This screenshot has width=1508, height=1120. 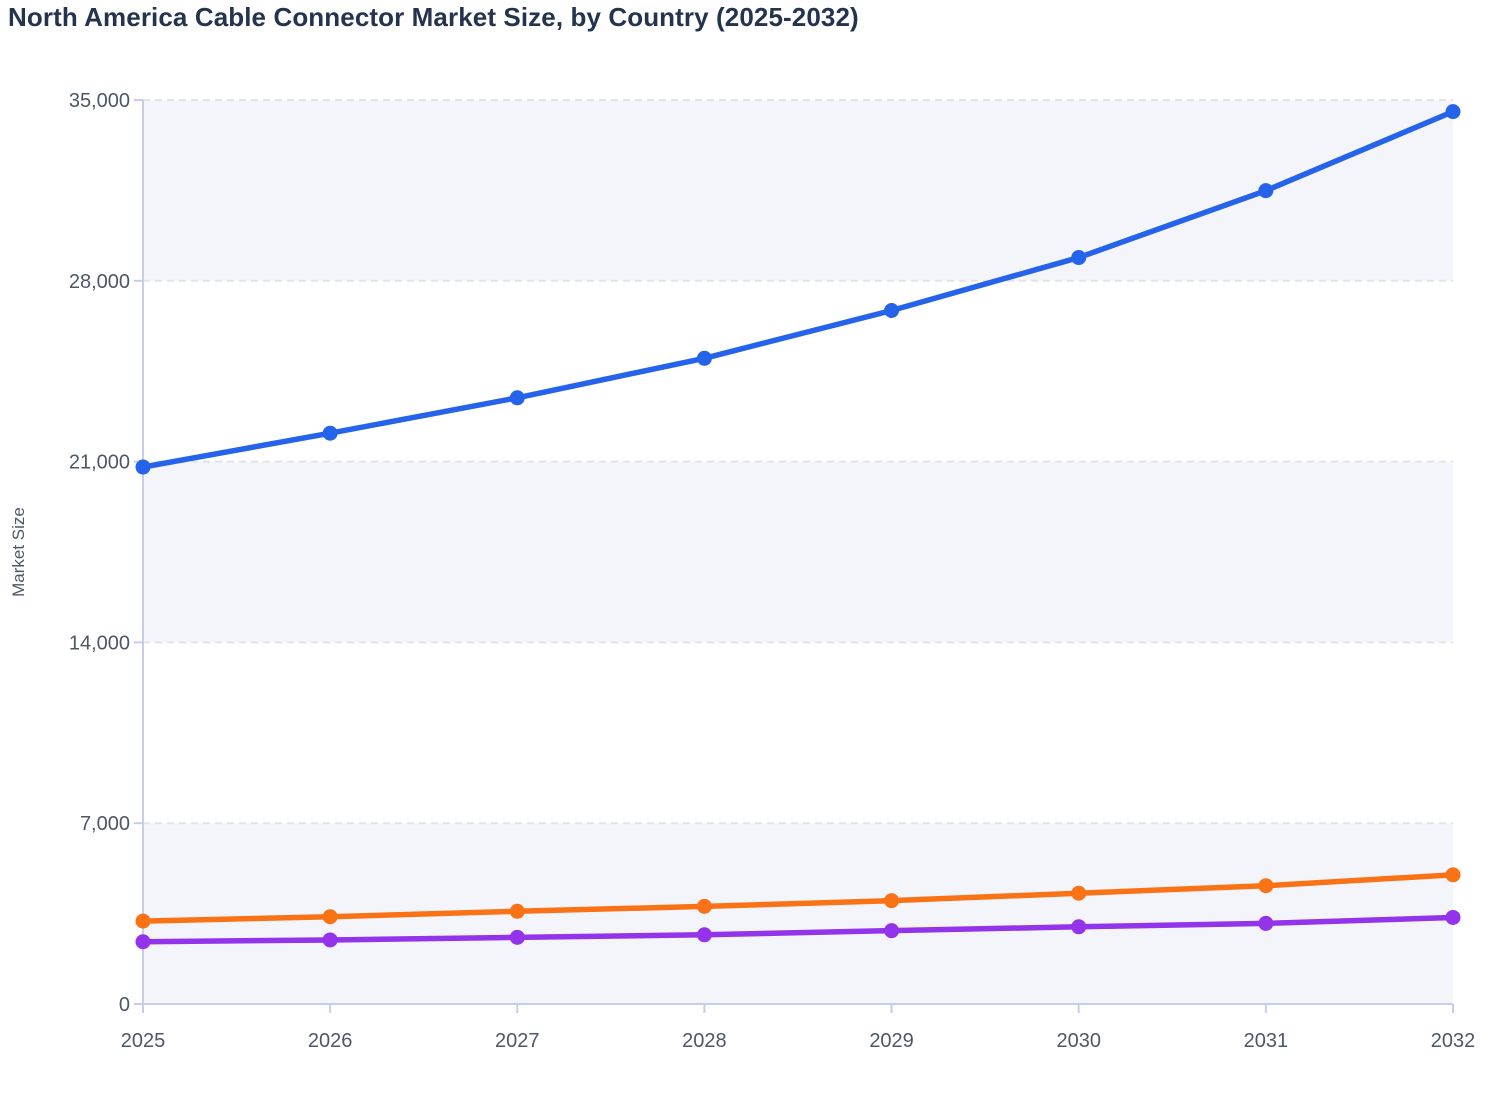 I want to click on y-tick-label: 21,000, so click(x=99, y=463).